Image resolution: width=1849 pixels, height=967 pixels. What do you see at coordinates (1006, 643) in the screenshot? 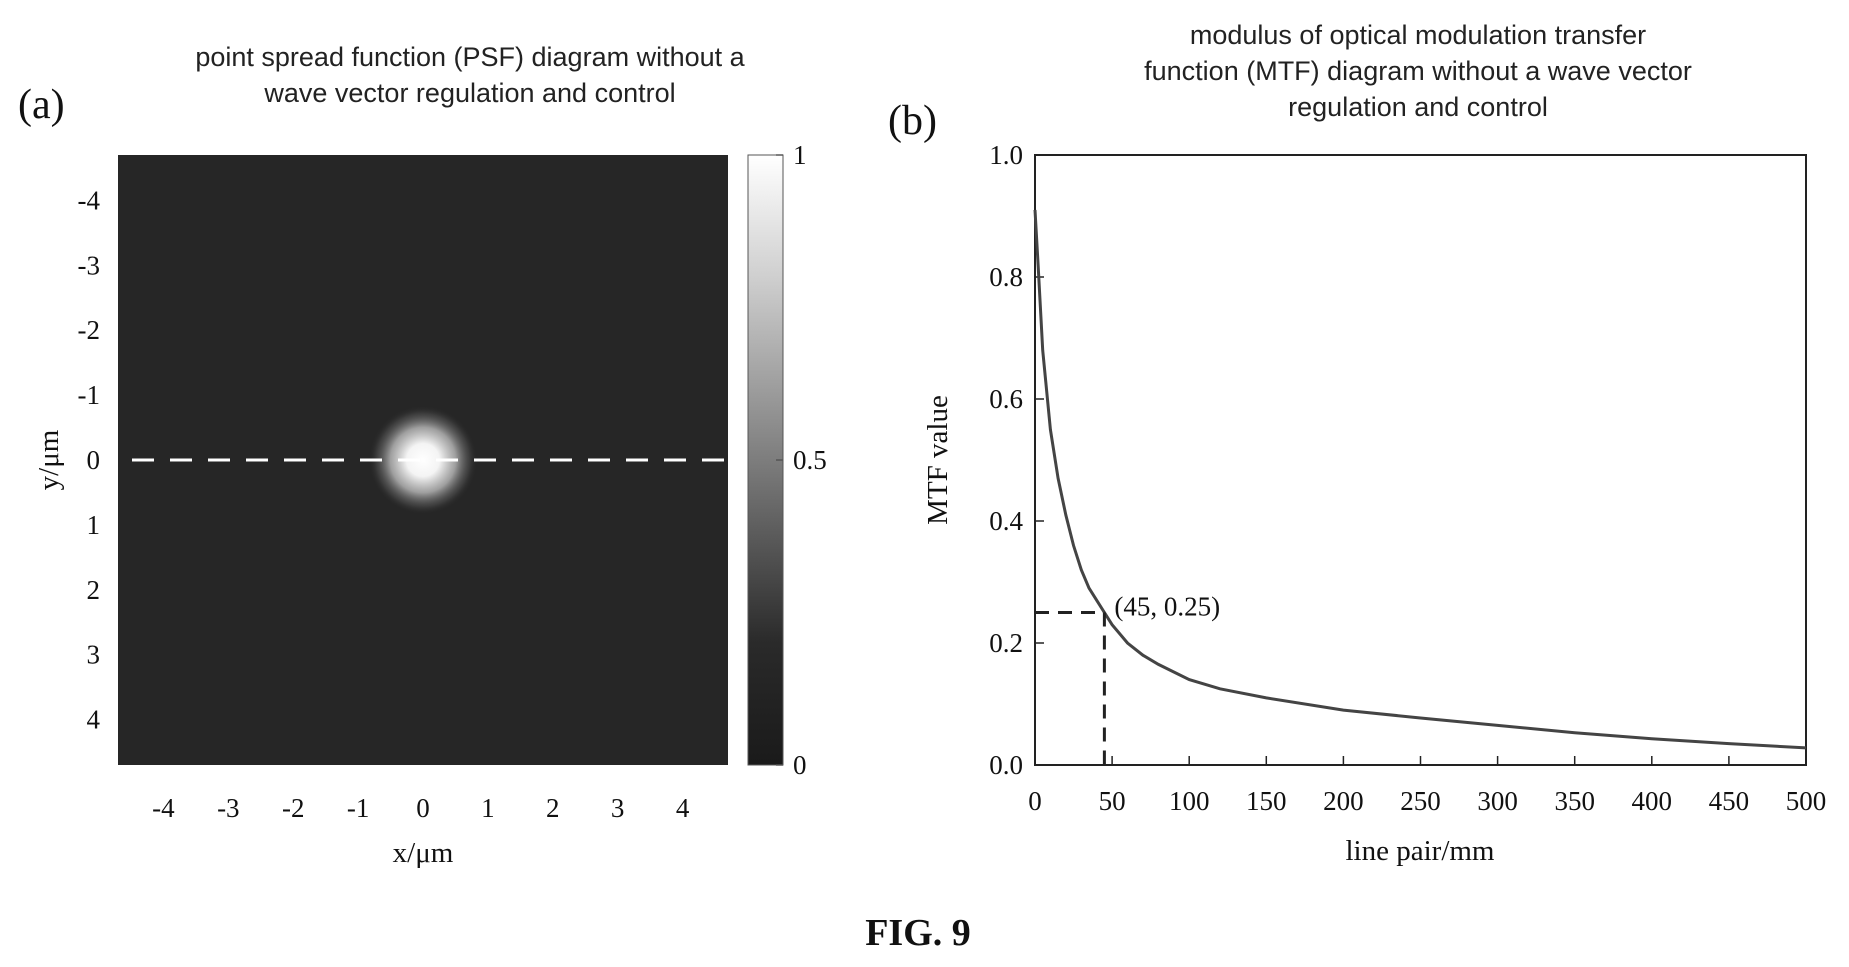
I see `mtf-y-tick-label: 0.2` at bounding box center [1006, 643].